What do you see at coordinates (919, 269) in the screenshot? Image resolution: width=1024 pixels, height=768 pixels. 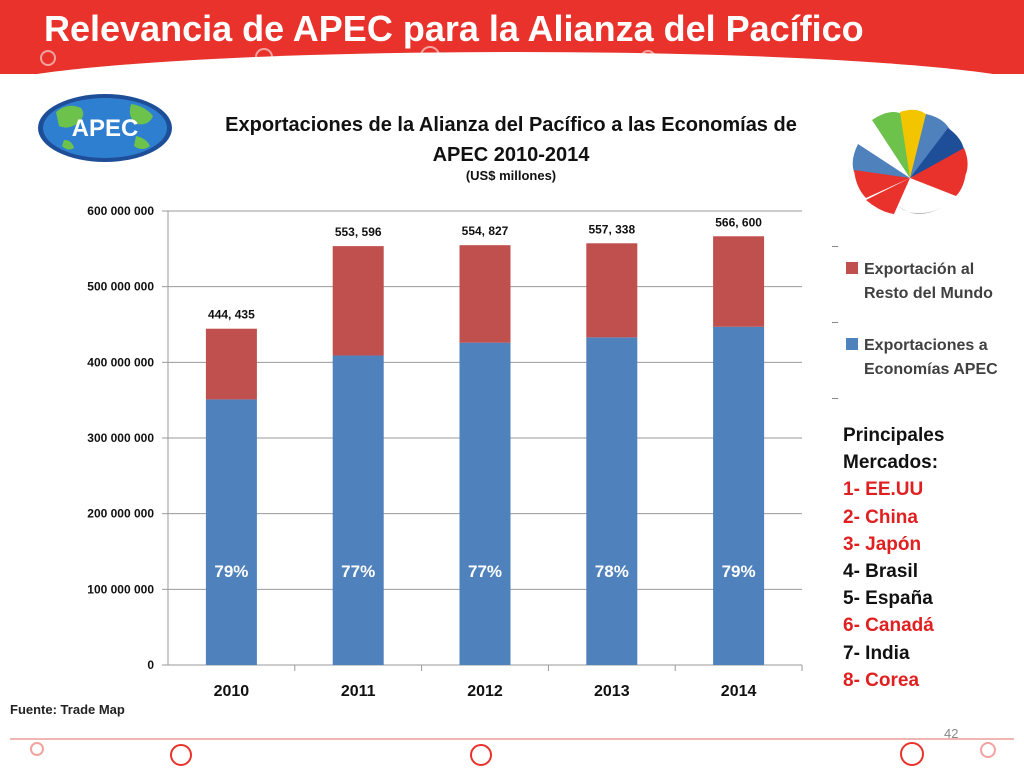 I see `legend-label: Exportación al` at bounding box center [919, 269].